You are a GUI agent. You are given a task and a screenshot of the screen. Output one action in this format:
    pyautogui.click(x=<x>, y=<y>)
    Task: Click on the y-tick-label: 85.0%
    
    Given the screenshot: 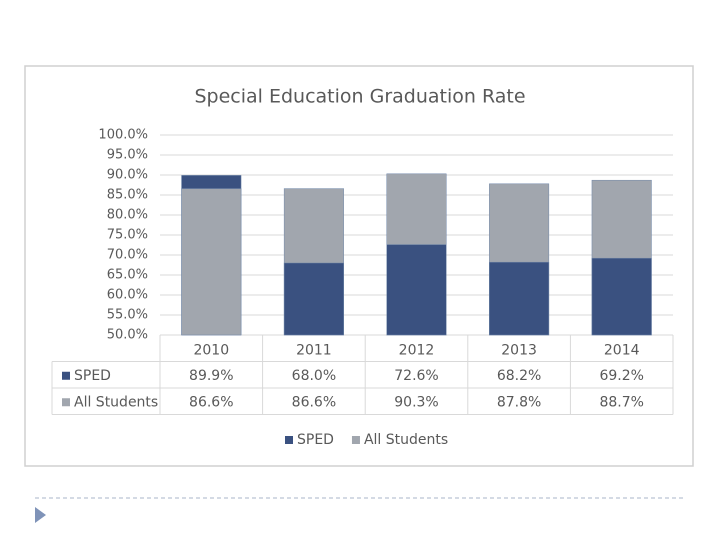 What is the action you would take?
    pyautogui.click(x=127, y=195)
    